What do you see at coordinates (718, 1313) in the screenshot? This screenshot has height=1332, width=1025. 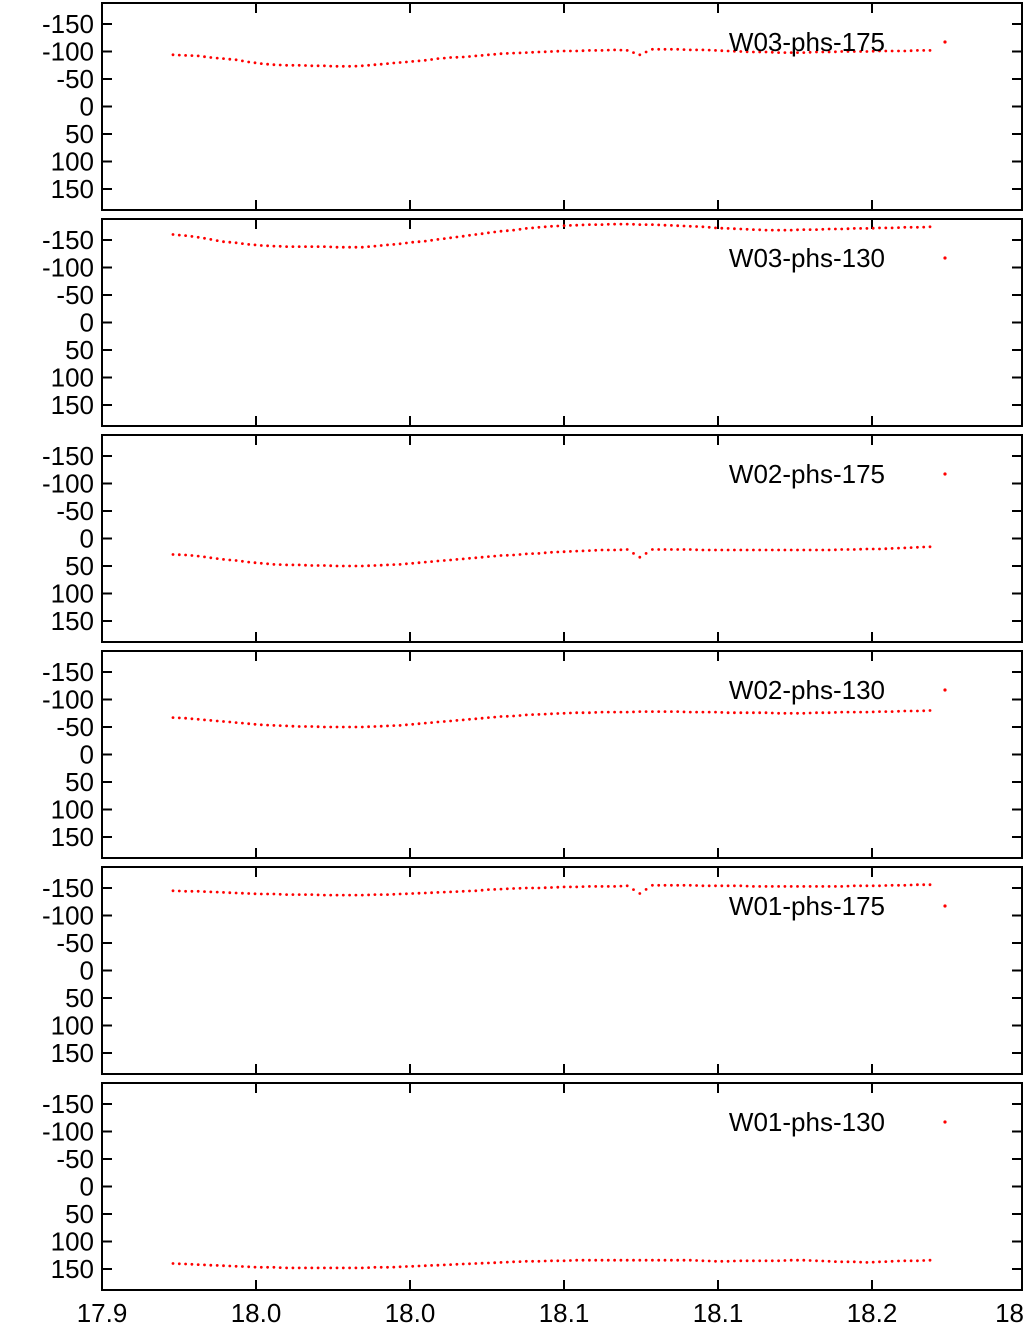 I see `x-tick-label: 18.1` at bounding box center [718, 1313].